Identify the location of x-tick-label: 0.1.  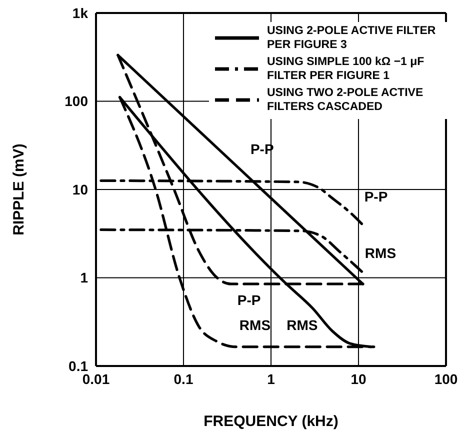
(184, 378).